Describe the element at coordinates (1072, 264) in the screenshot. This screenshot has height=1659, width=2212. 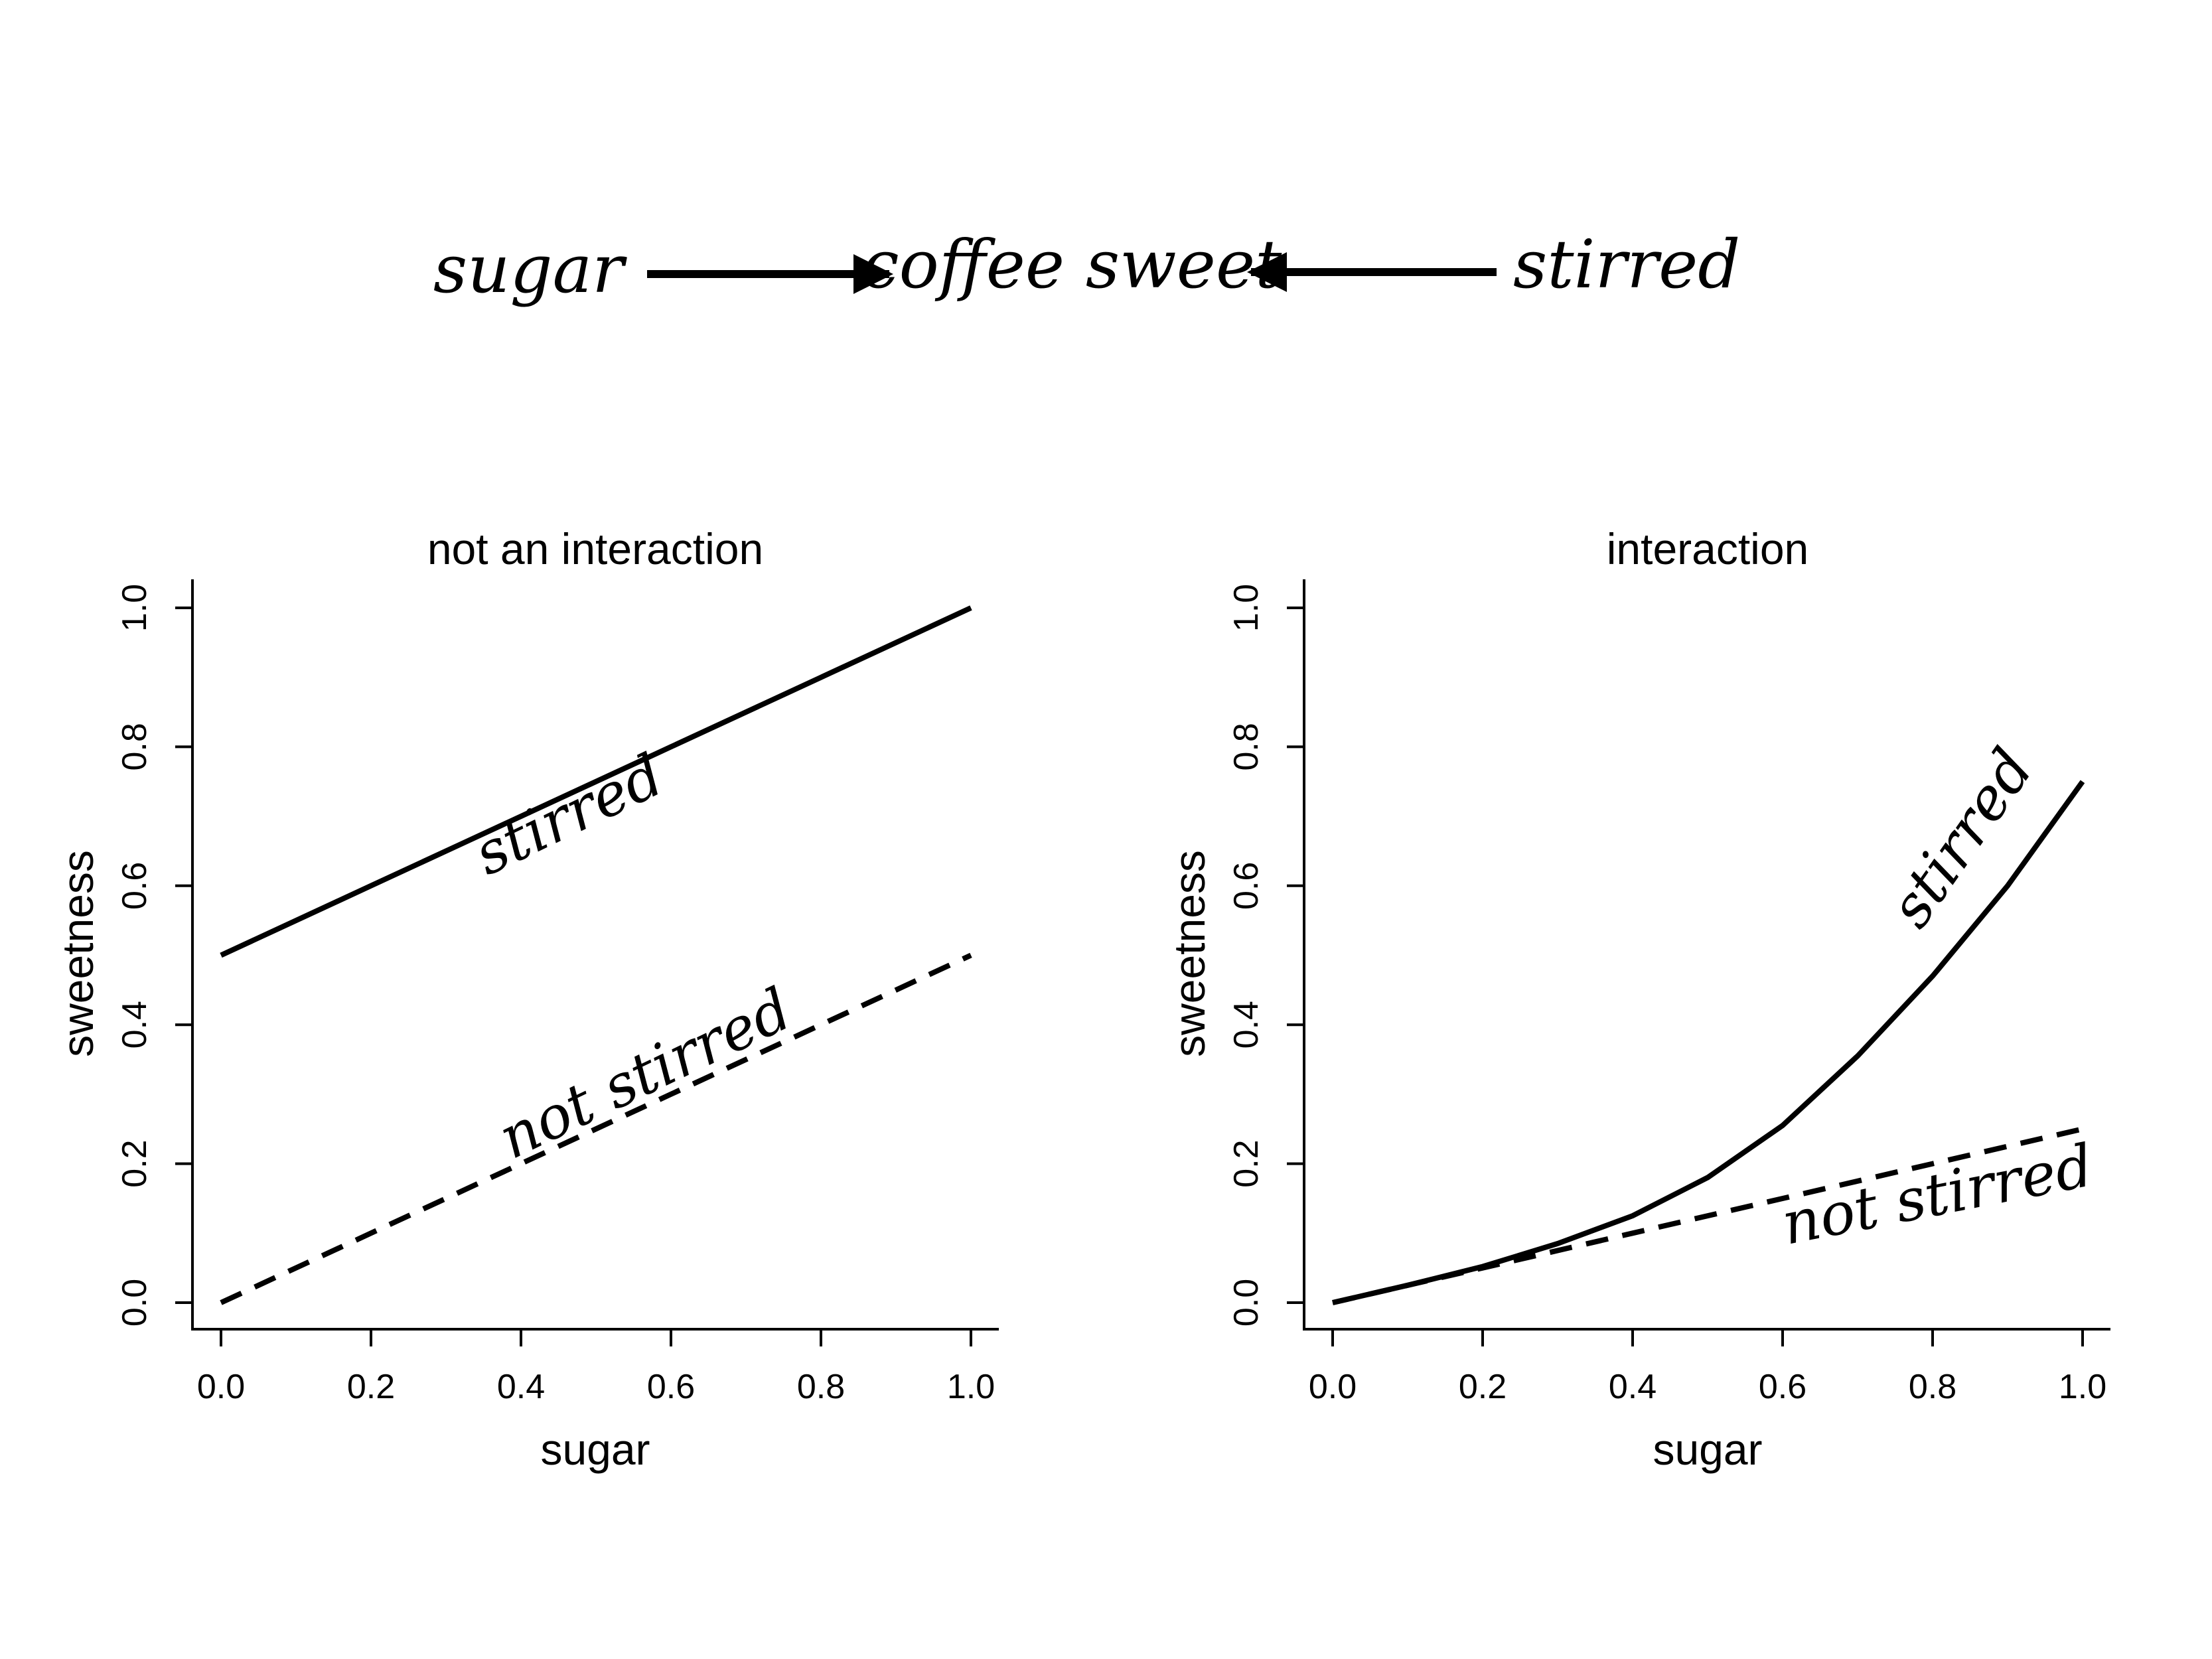
I see `dag-node-coffee-sweet: coffee sweet` at that location.